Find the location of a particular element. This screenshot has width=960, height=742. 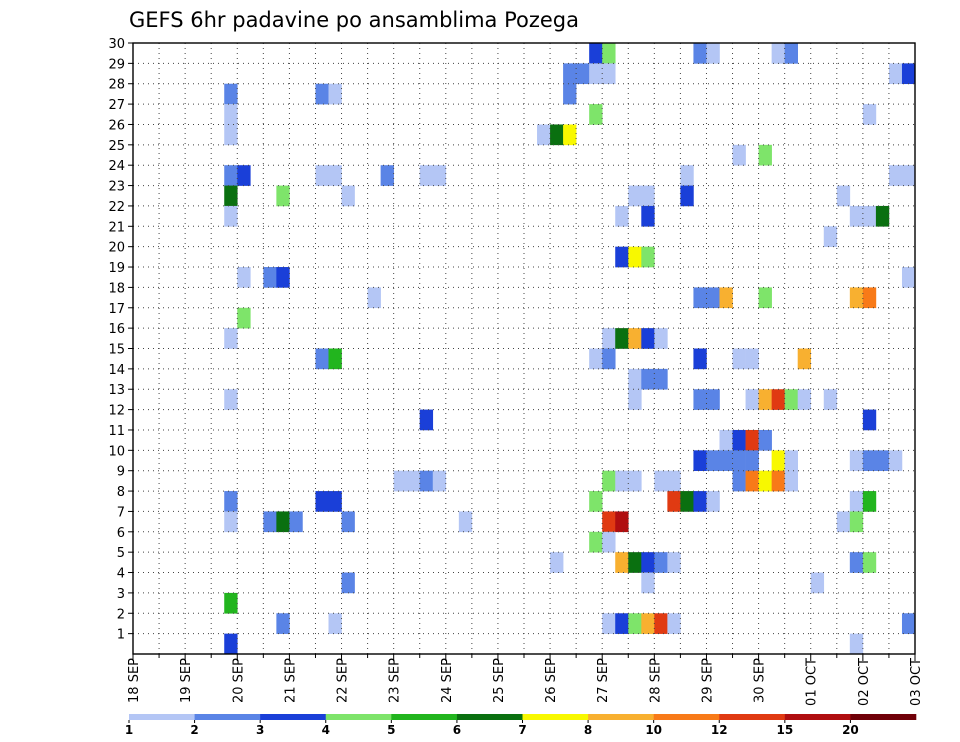

x-tick-label: 20 SEP is located at coordinates (238, 680).